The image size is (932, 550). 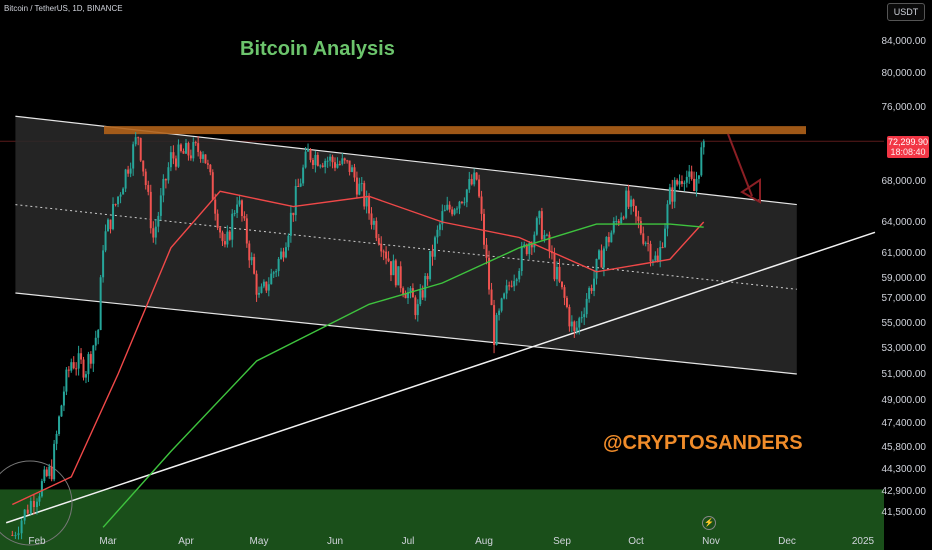 I want to click on y-tick-label: 59,000.00, so click(x=904, y=278).